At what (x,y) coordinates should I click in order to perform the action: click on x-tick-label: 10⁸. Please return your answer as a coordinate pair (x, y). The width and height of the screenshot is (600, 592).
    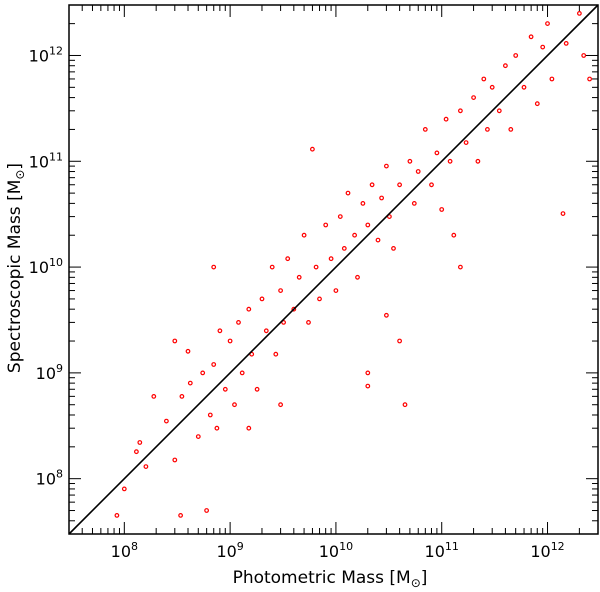
    Looking at the image, I should click on (124, 550).